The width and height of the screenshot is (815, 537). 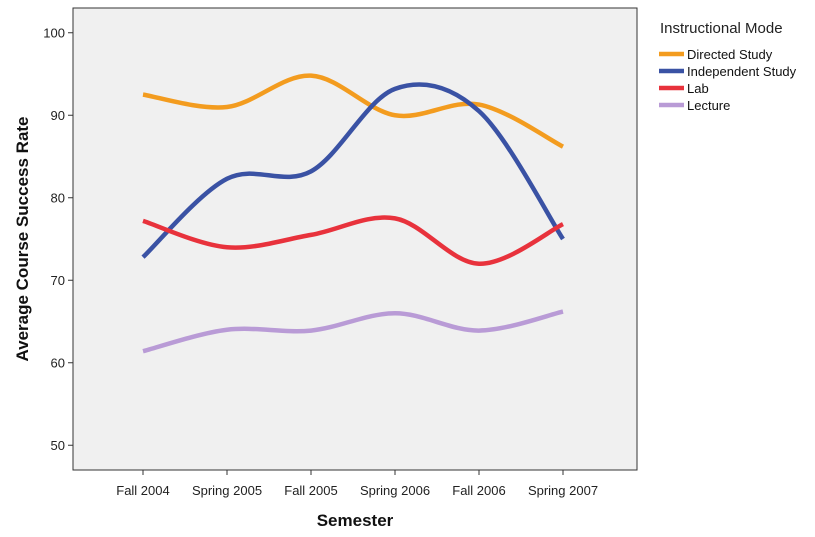 What do you see at coordinates (227, 490) in the screenshot?
I see `x-tick-label: Spring 2005` at bounding box center [227, 490].